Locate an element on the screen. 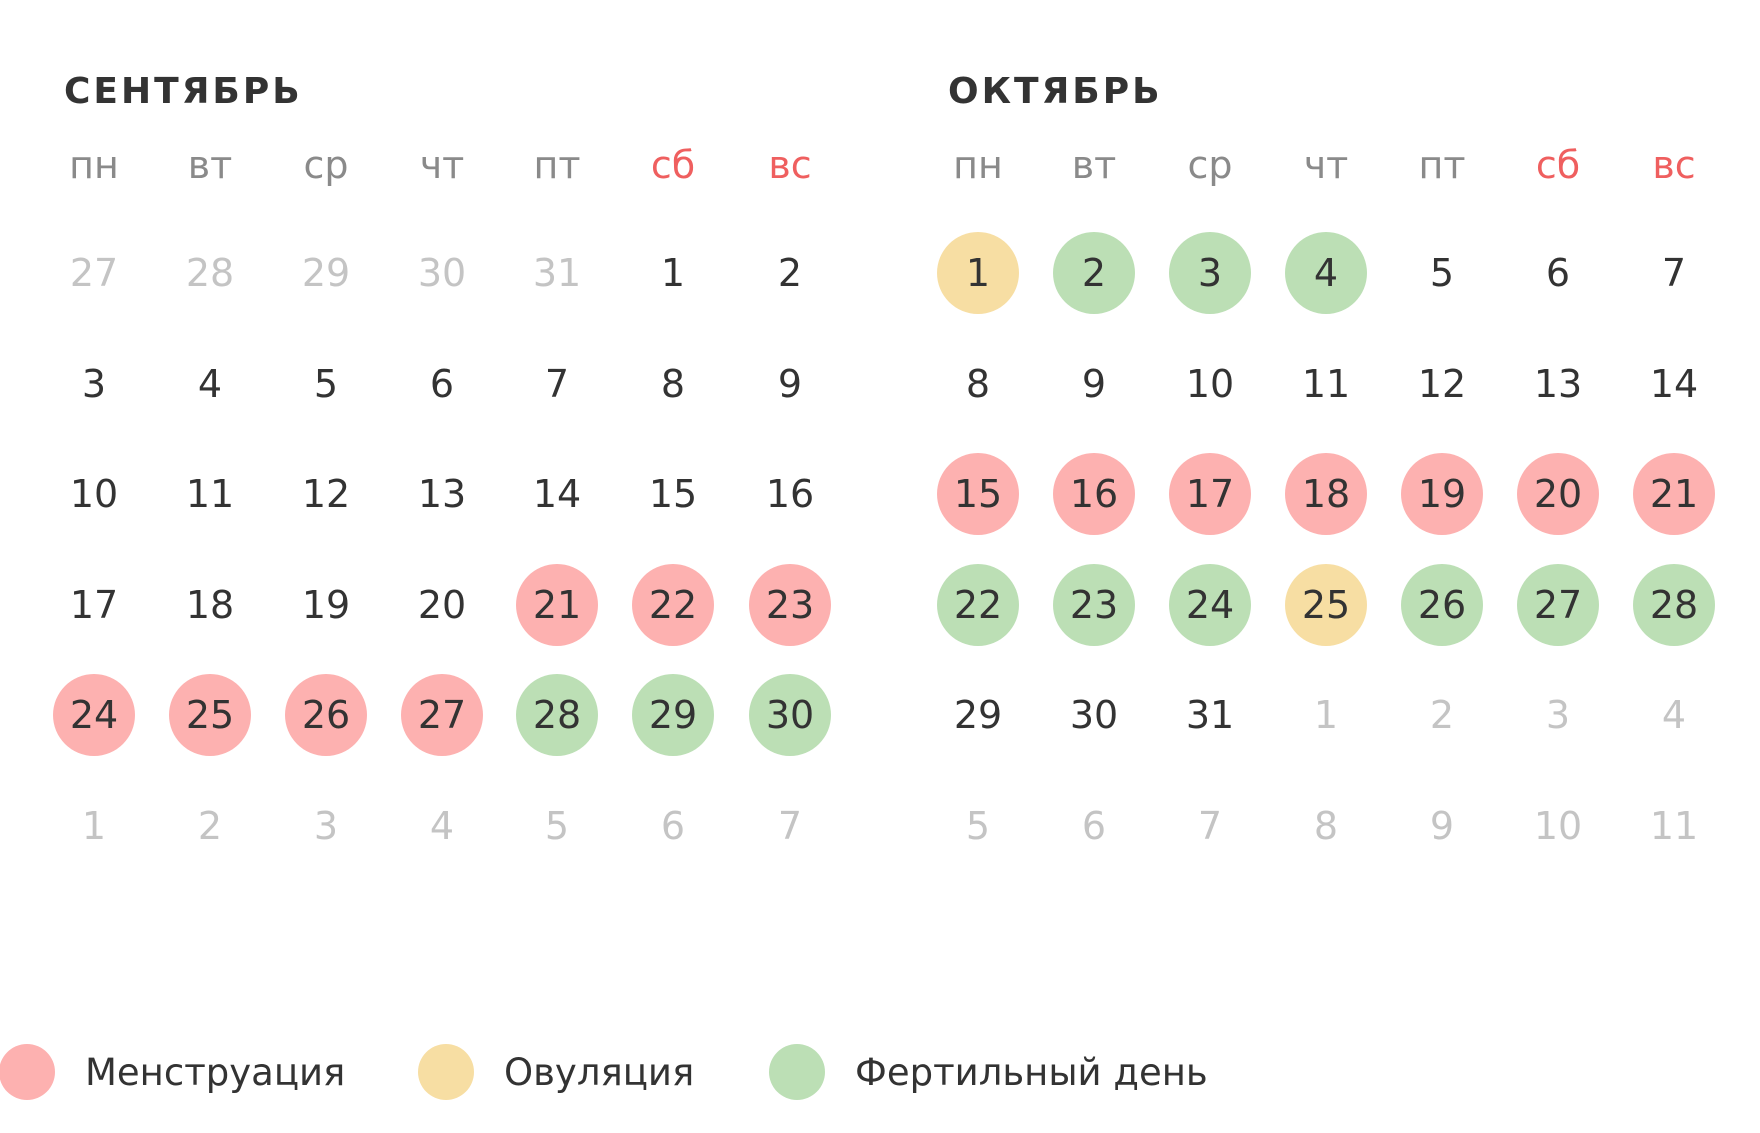 This screenshot has width=1760, height=1133. day-cell-fertile: 26 is located at coordinates (1442, 605).